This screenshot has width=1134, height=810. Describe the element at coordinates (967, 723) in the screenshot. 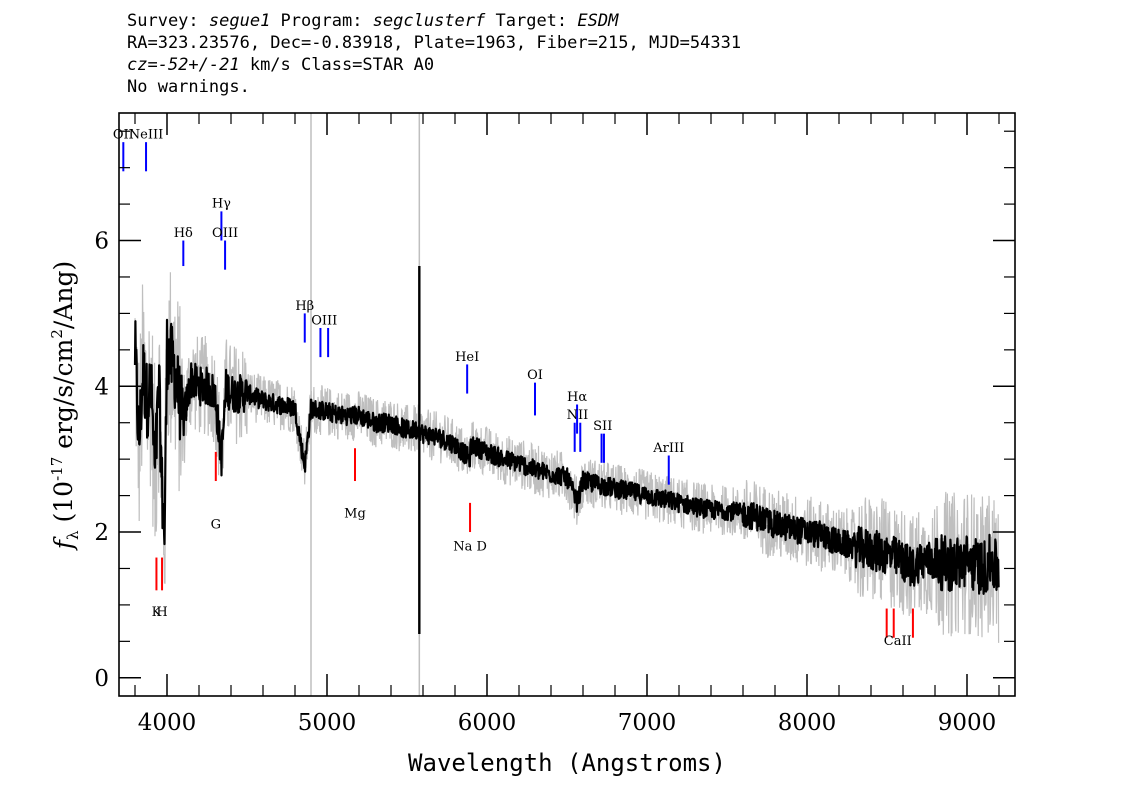

I see `x-tick-label: 9000` at that location.